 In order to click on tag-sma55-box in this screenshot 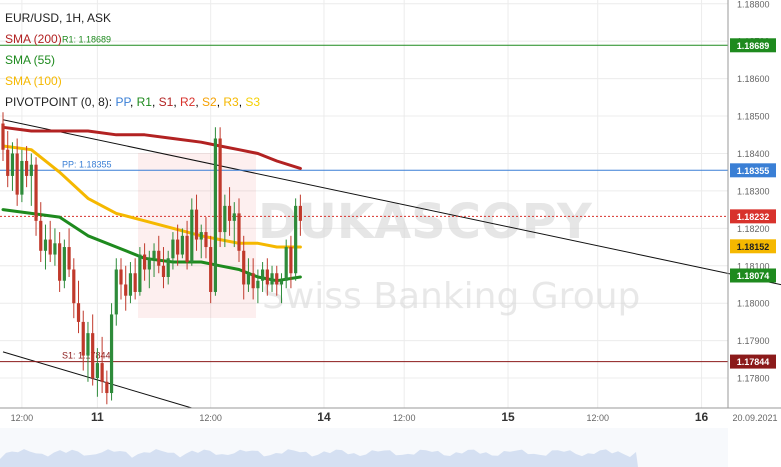, I will do `click(753, 275)`.